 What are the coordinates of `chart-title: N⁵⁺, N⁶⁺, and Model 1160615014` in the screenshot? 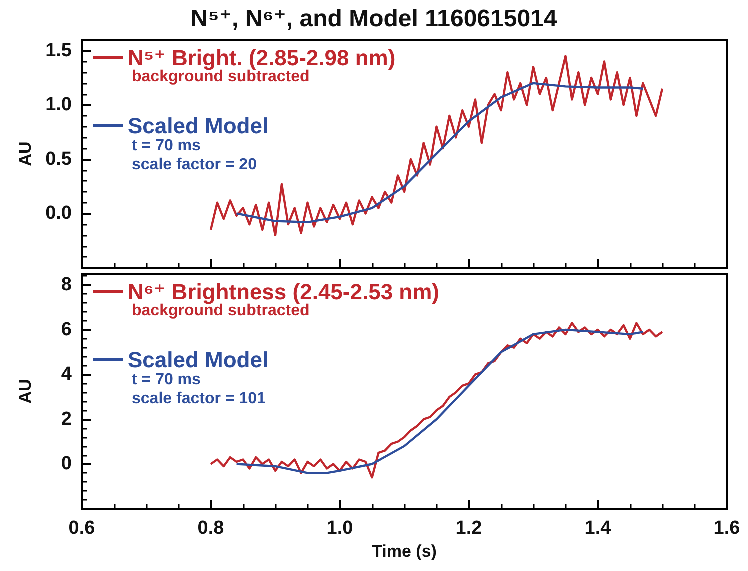 It's located at (374, 19).